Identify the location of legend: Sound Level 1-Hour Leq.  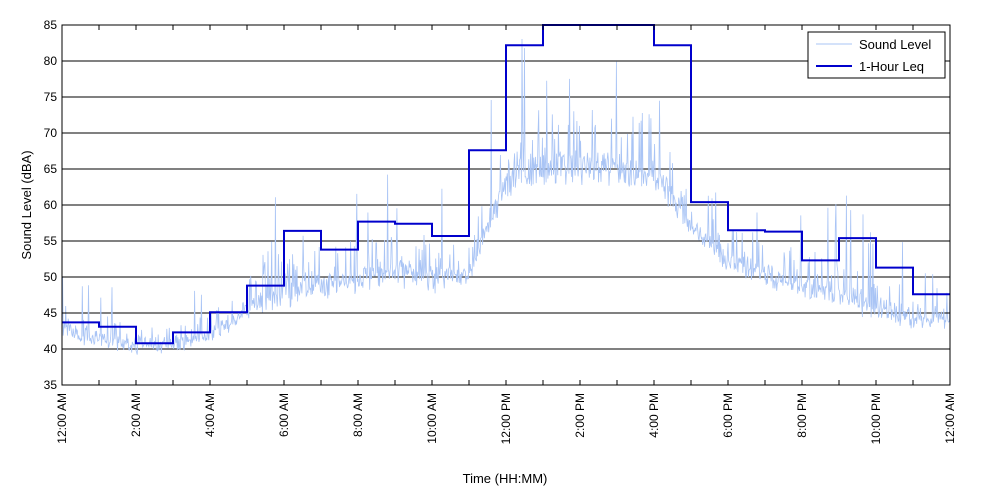
(876, 55).